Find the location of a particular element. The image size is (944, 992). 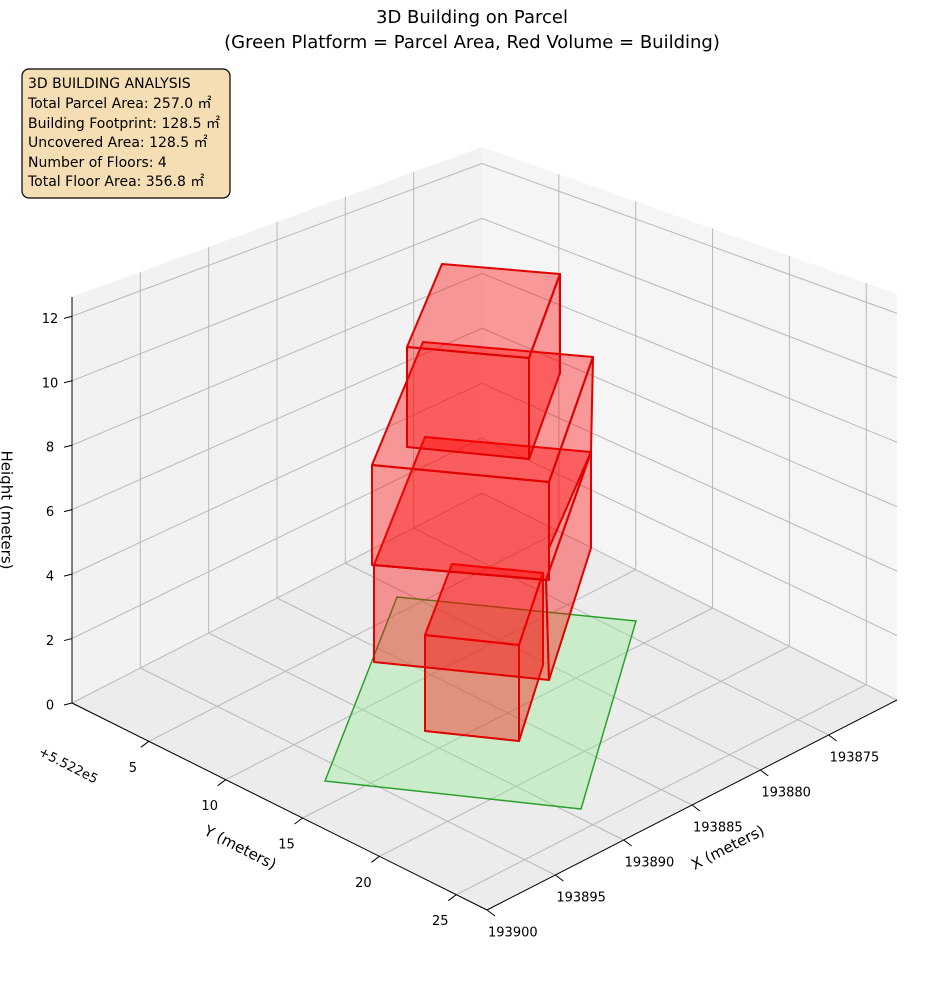

annotation-line: Uncovered Area: 128.5 ㎡ is located at coordinates (118, 143).